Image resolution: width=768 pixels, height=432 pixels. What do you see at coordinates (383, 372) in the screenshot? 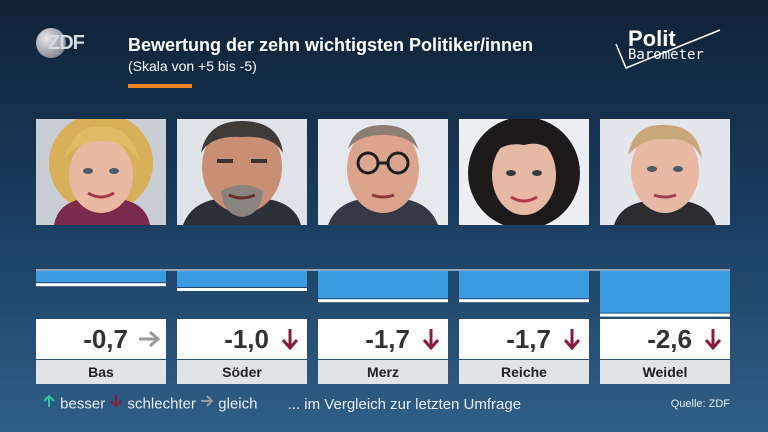
I see `politician-name: Merz` at bounding box center [383, 372].